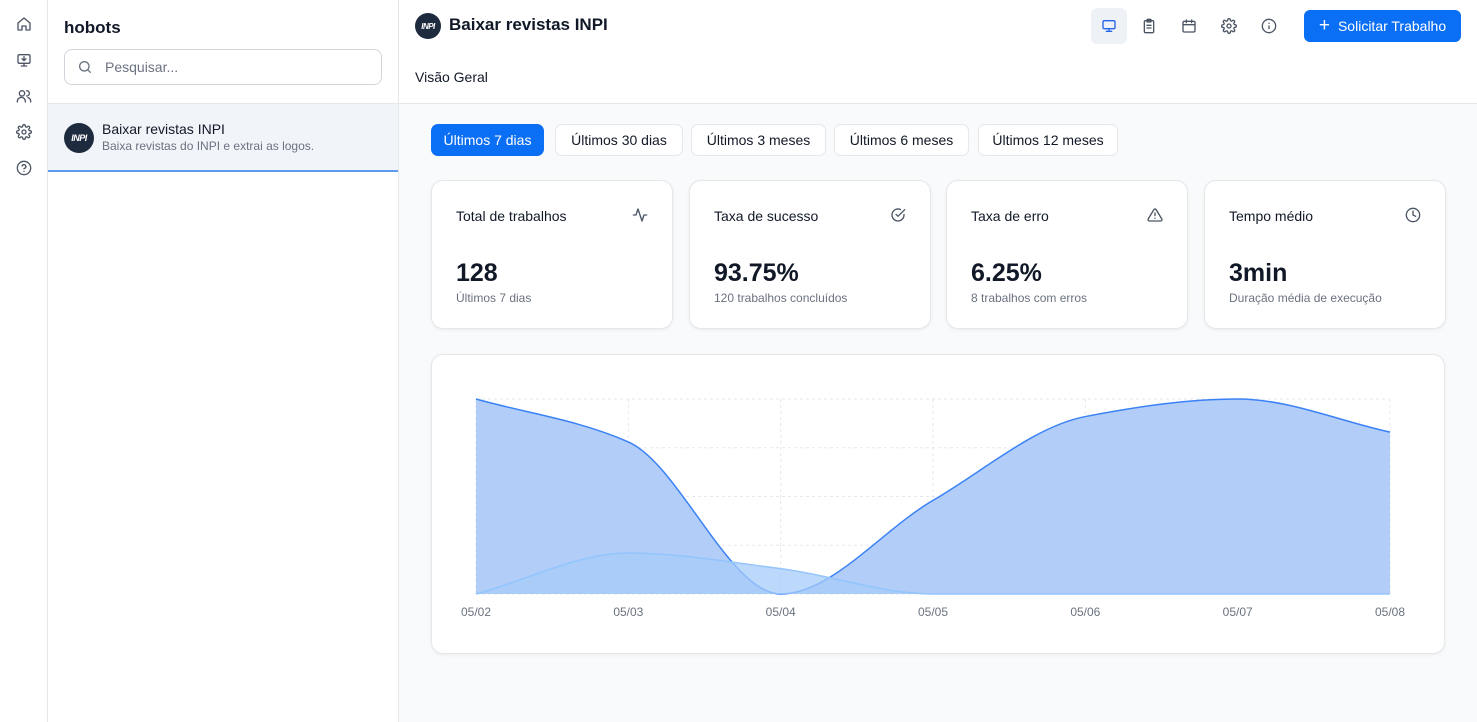 This screenshot has width=1477, height=722. Describe the element at coordinates (933, 612) in the screenshot. I see `x-tick-label: 05/05` at that location.